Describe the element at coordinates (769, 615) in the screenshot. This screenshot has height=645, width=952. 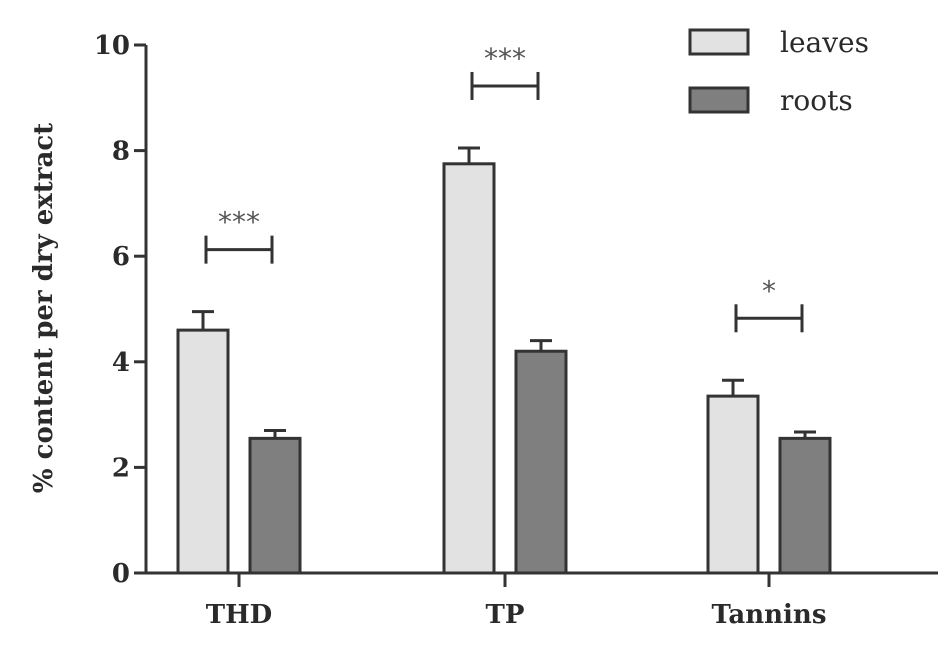
I see `x-tick-label: Tannins` at that location.